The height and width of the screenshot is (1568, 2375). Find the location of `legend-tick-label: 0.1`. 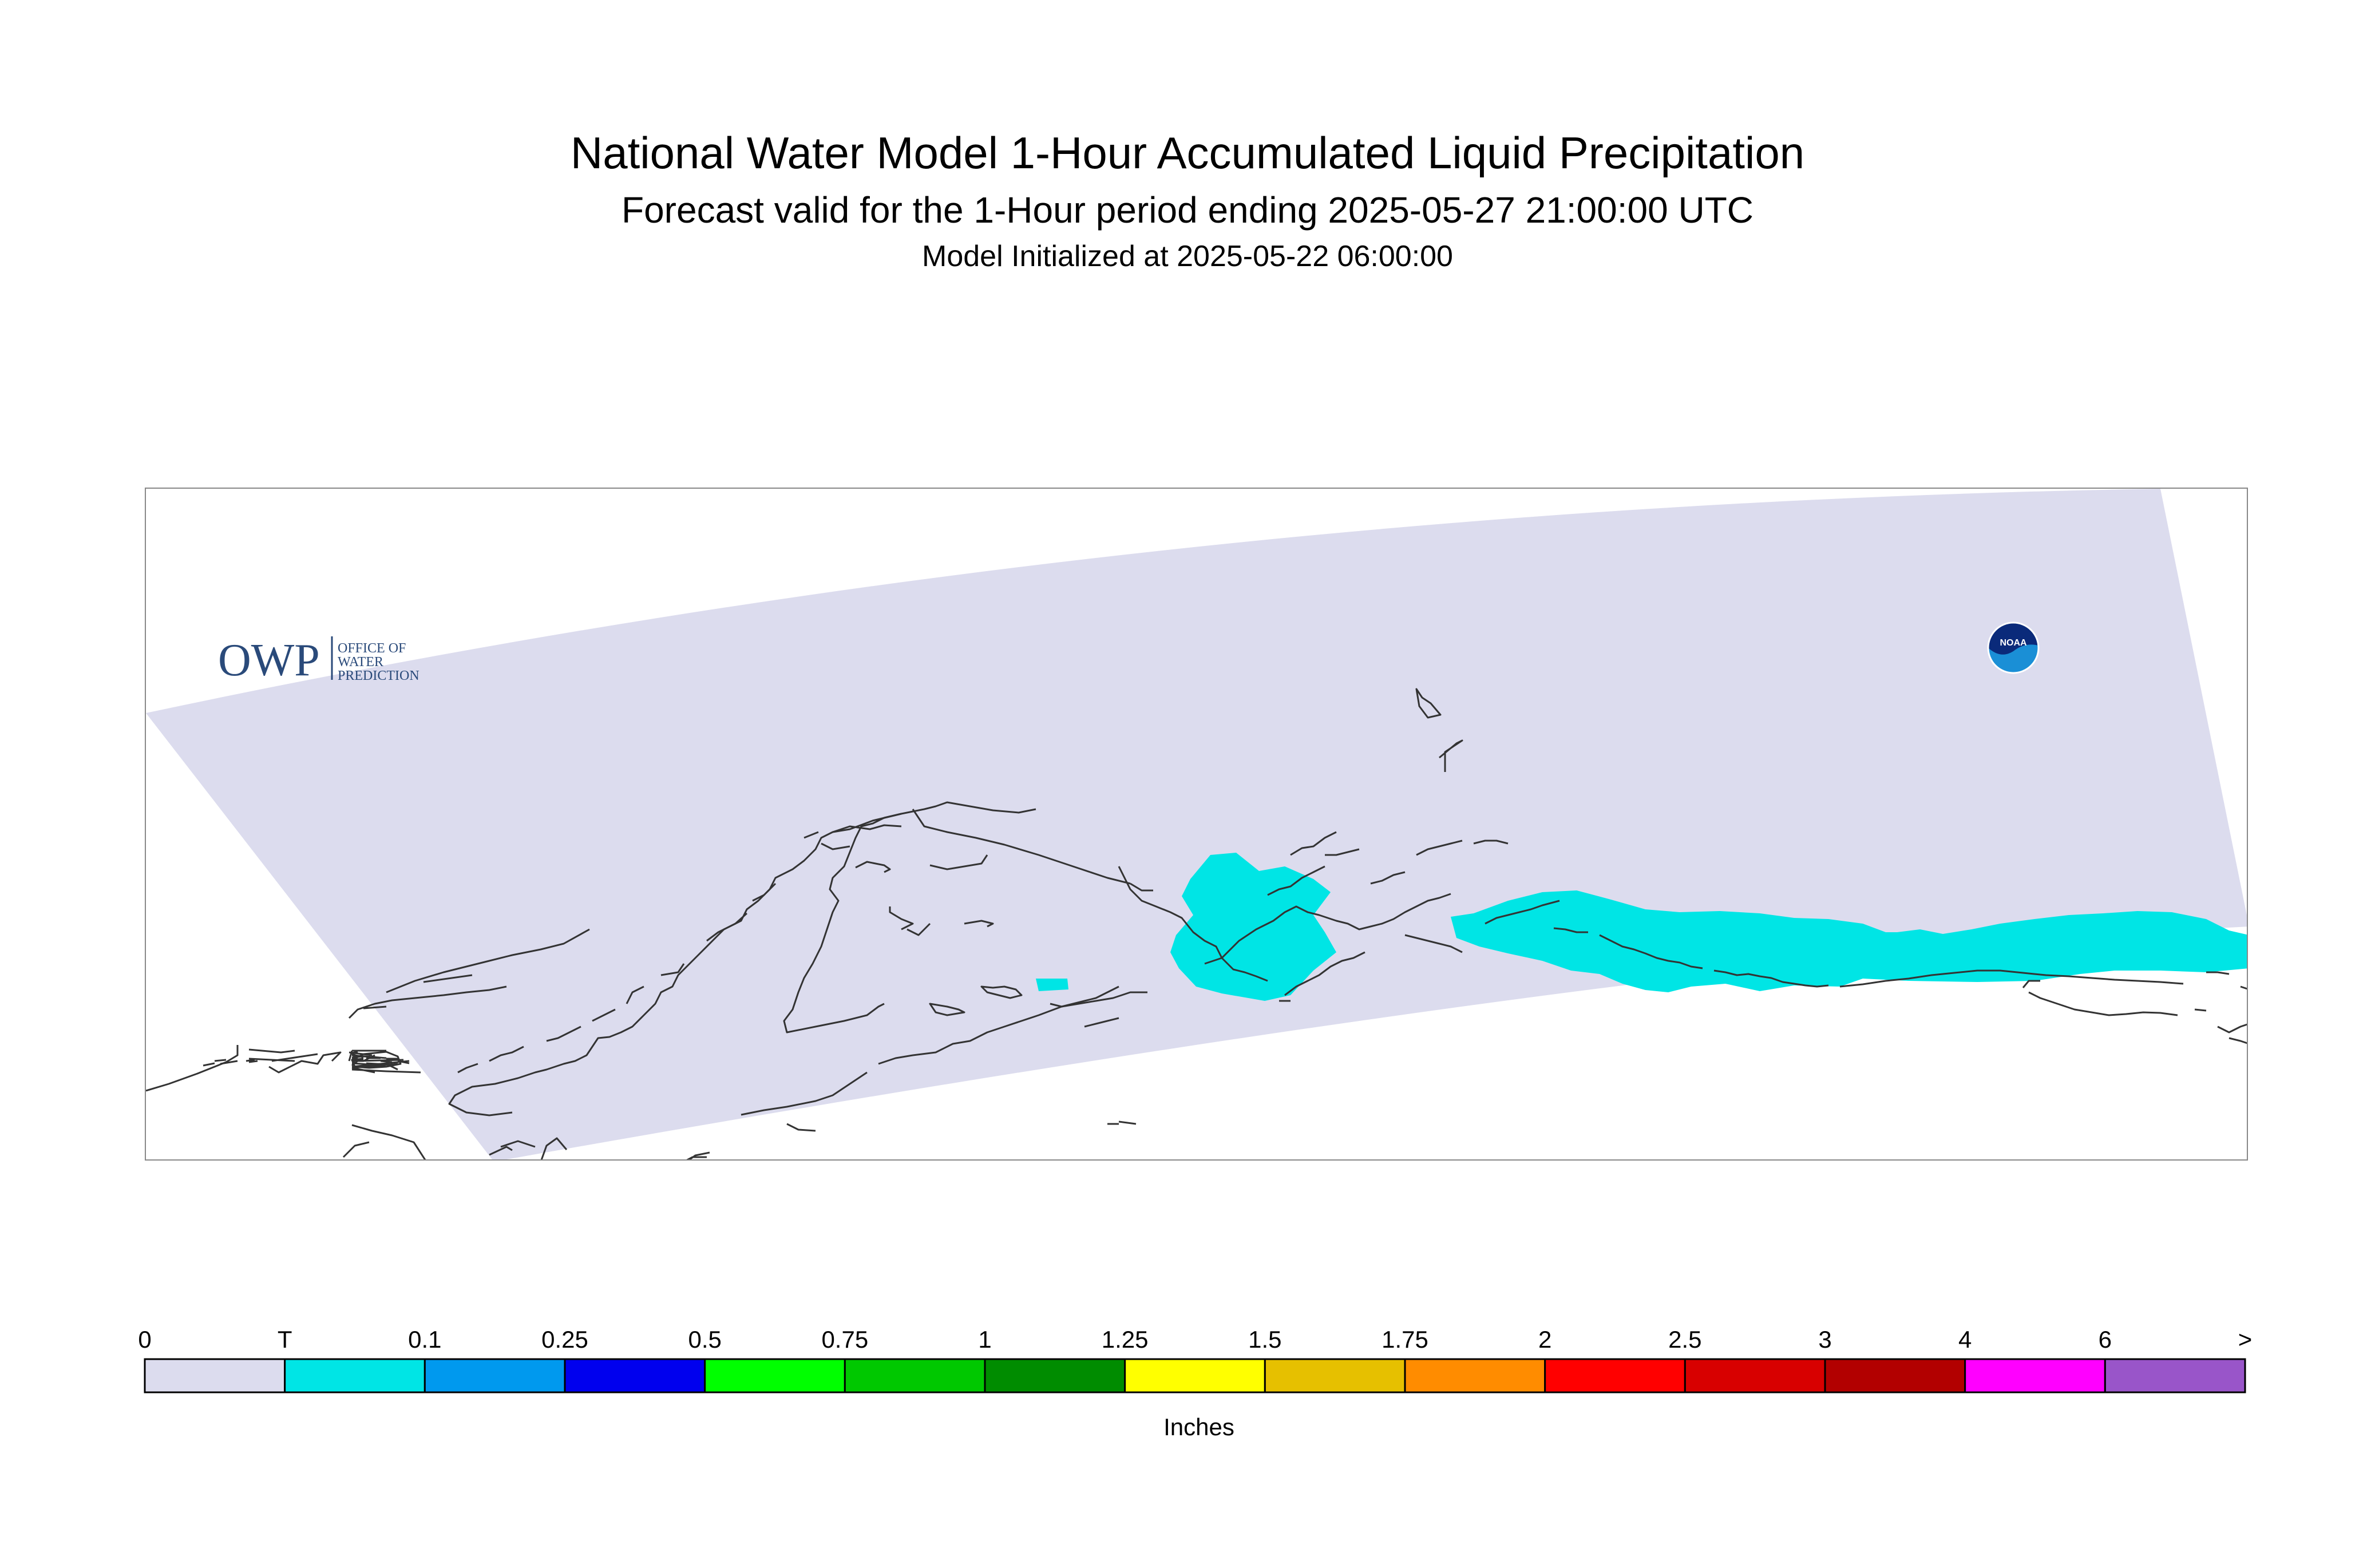

legend-tick-label: 0.1 is located at coordinates (424, 1339).